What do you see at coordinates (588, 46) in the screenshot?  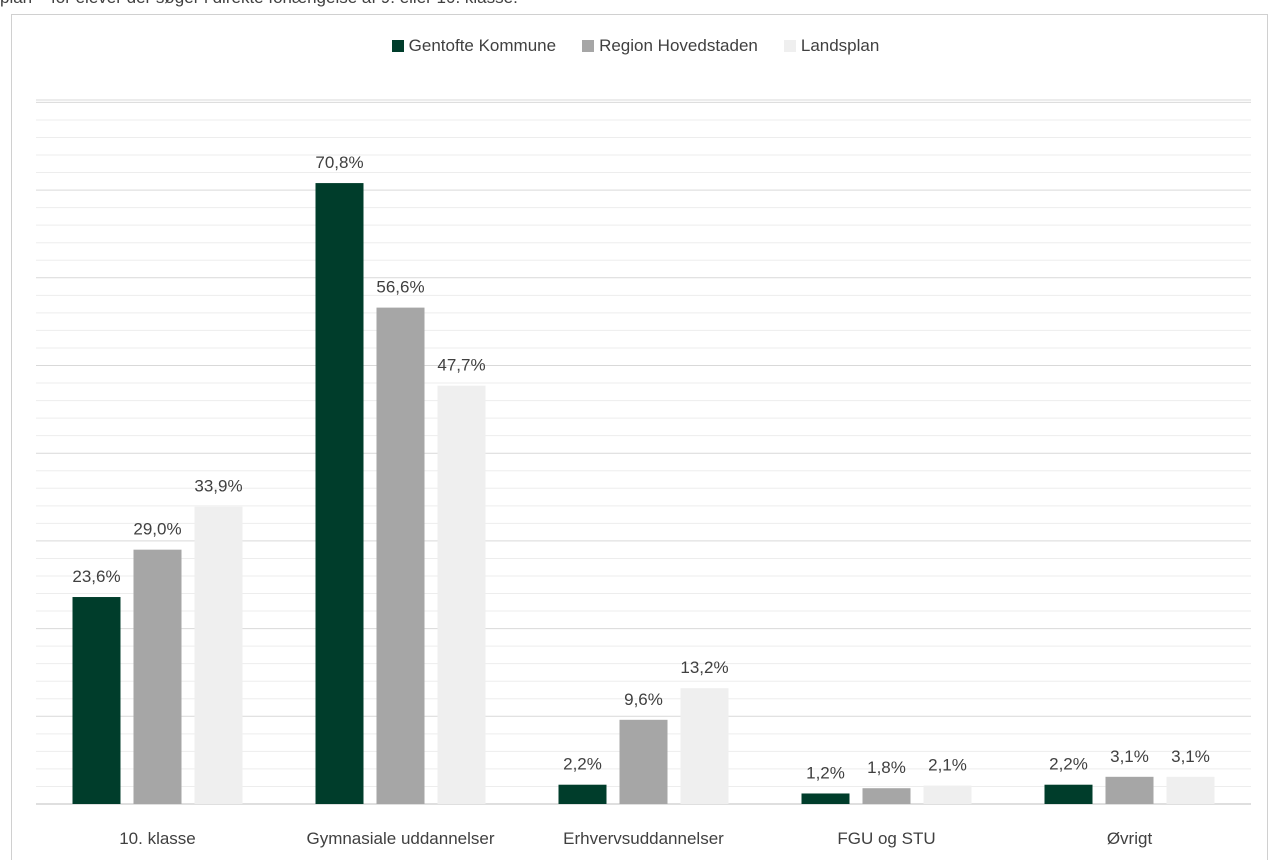 I see `legend-swatch-region` at bounding box center [588, 46].